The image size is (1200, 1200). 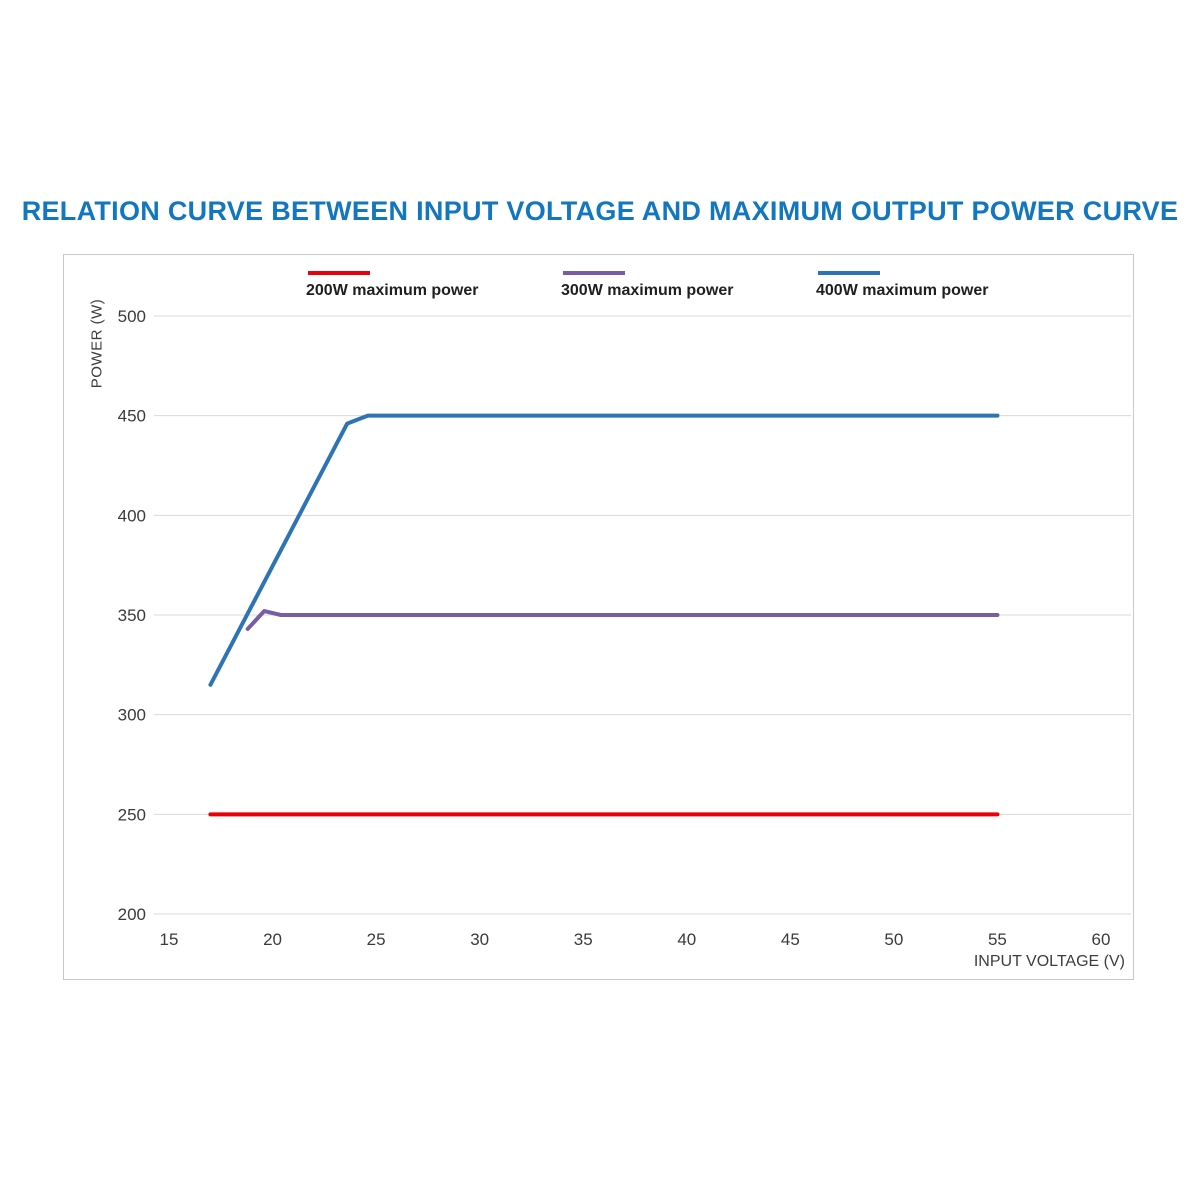 I want to click on y-tick-label-200: 200, so click(x=132, y=914).